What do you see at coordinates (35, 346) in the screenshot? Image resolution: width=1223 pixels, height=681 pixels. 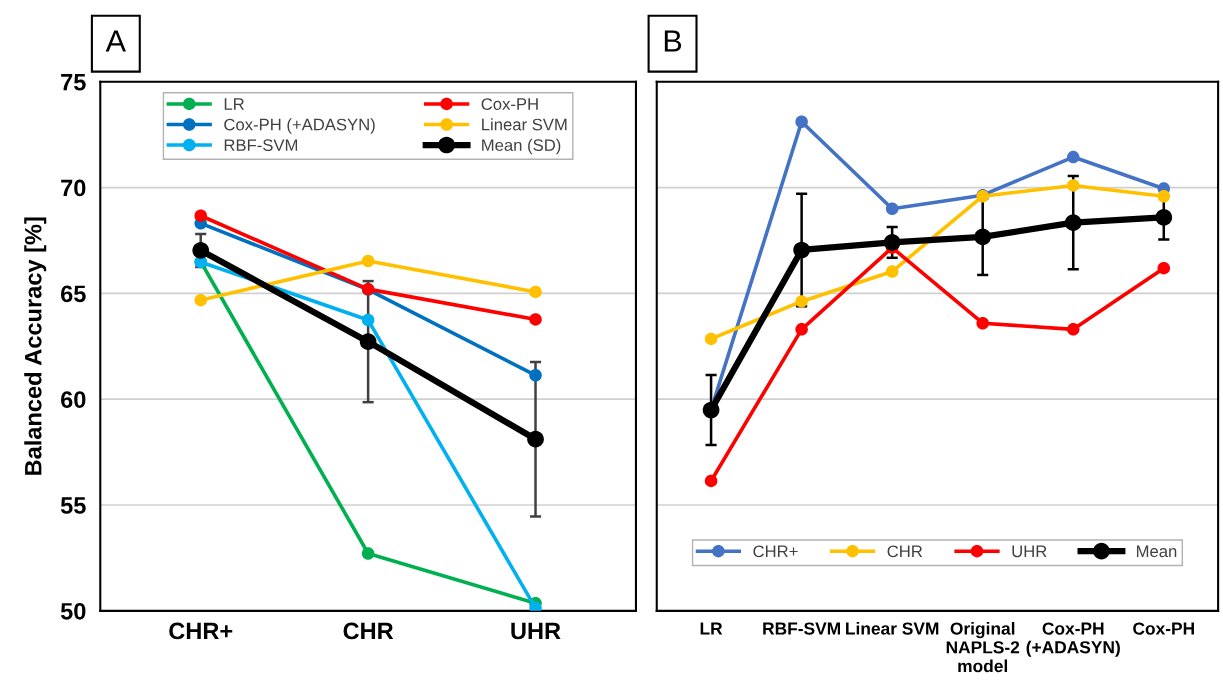 I see `y-axis-title: Balanced Accuracy [%]` at bounding box center [35, 346].